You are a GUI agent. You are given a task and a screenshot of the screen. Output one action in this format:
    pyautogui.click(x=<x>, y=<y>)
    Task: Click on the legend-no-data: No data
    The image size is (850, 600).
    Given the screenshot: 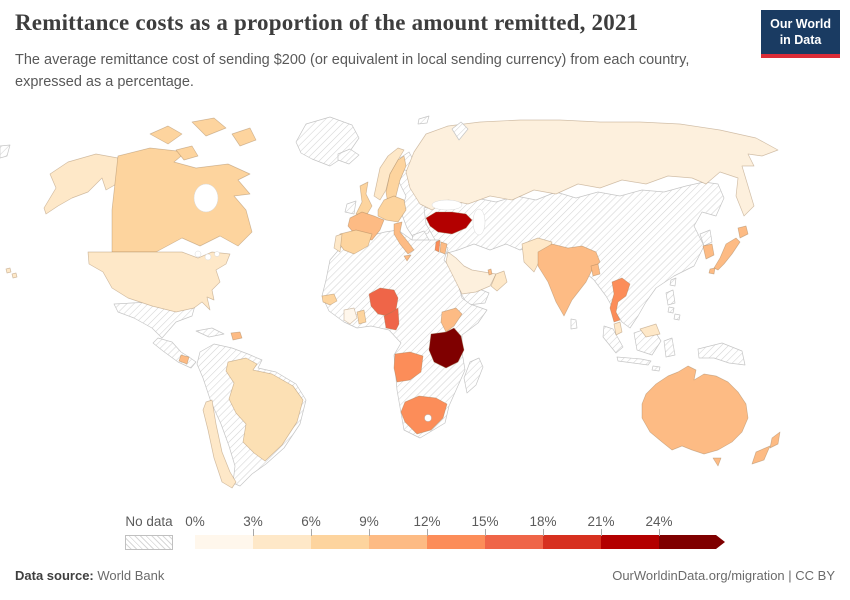 What is the action you would take?
    pyautogui.click(x=149, y=532)
    